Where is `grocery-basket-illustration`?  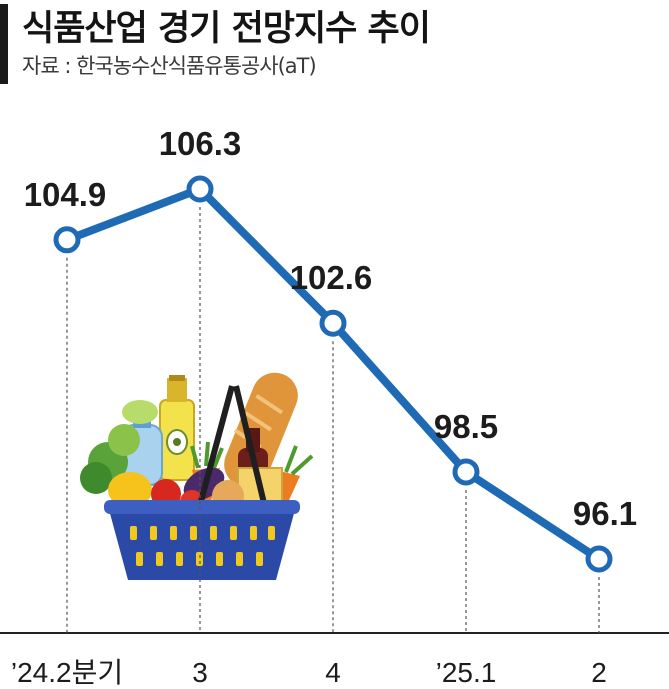 grocery-basket-illustration is located at coordinates (197, 476).